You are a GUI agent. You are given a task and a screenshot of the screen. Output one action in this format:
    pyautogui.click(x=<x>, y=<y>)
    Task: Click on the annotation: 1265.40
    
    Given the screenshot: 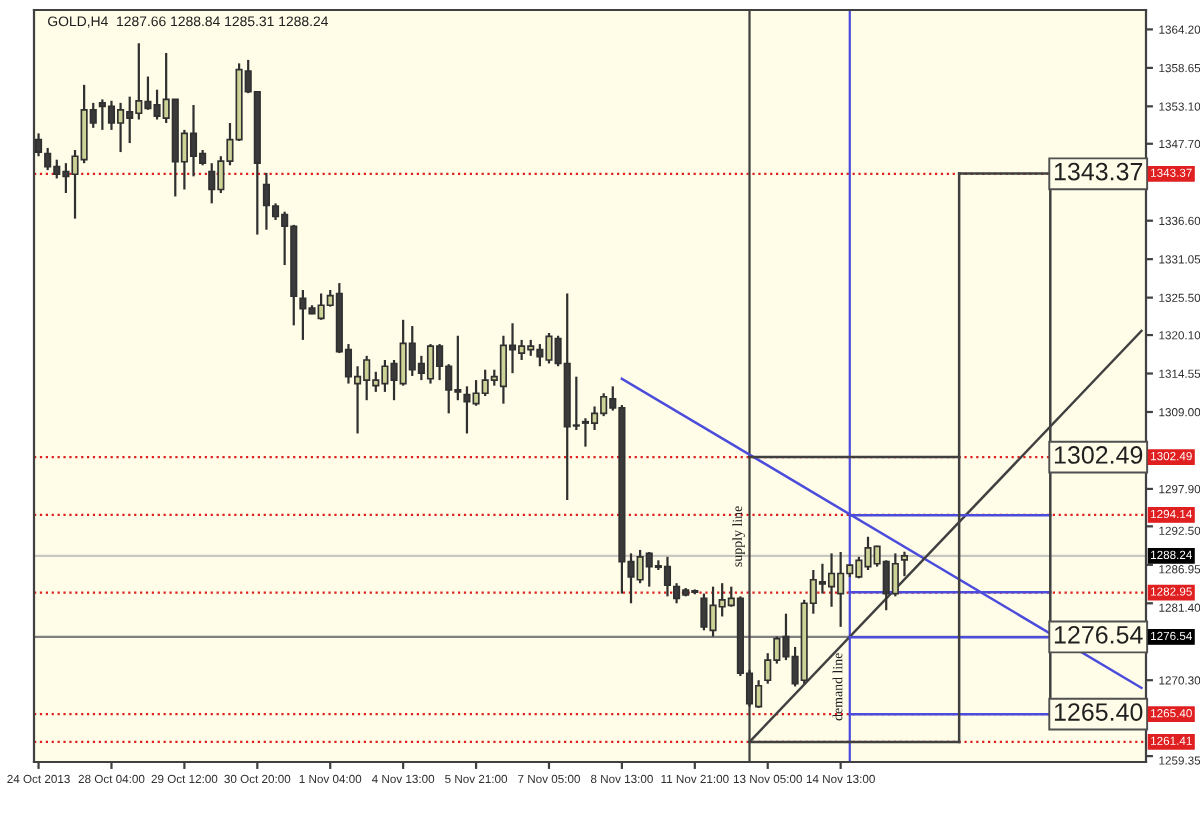 What is the action you would take?
    pyautogui.click(x=1098, y=712)
    